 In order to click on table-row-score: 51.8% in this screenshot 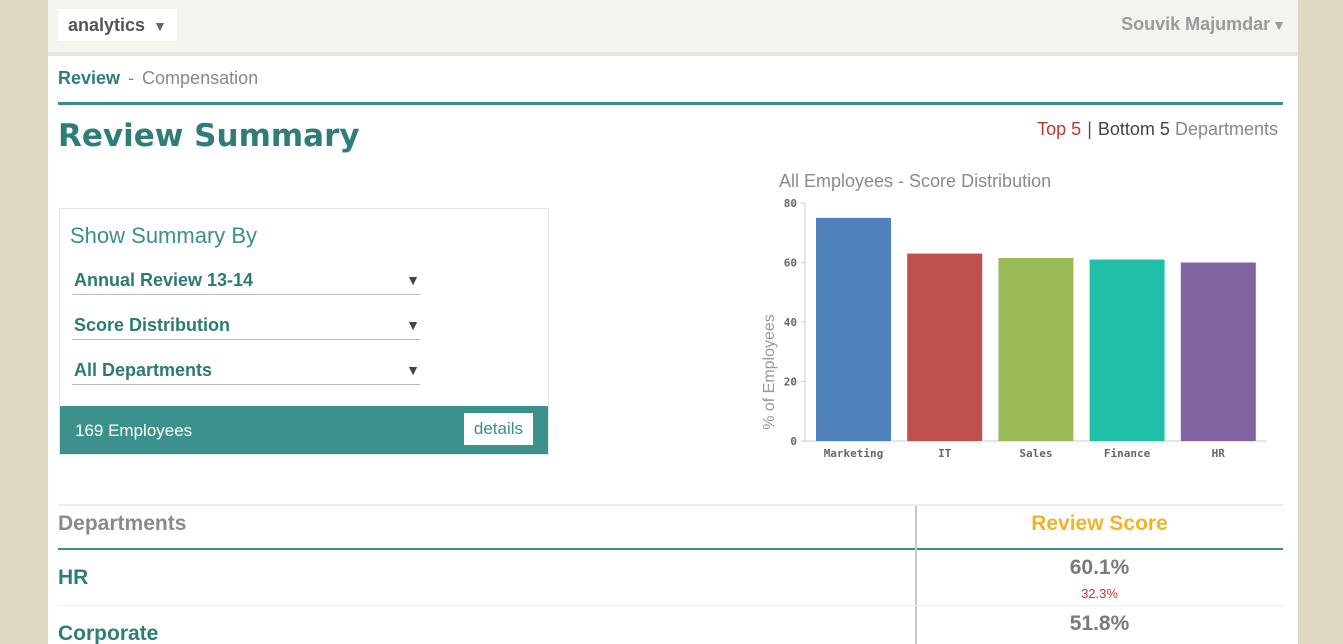, I will do `click(1099, 623)`.